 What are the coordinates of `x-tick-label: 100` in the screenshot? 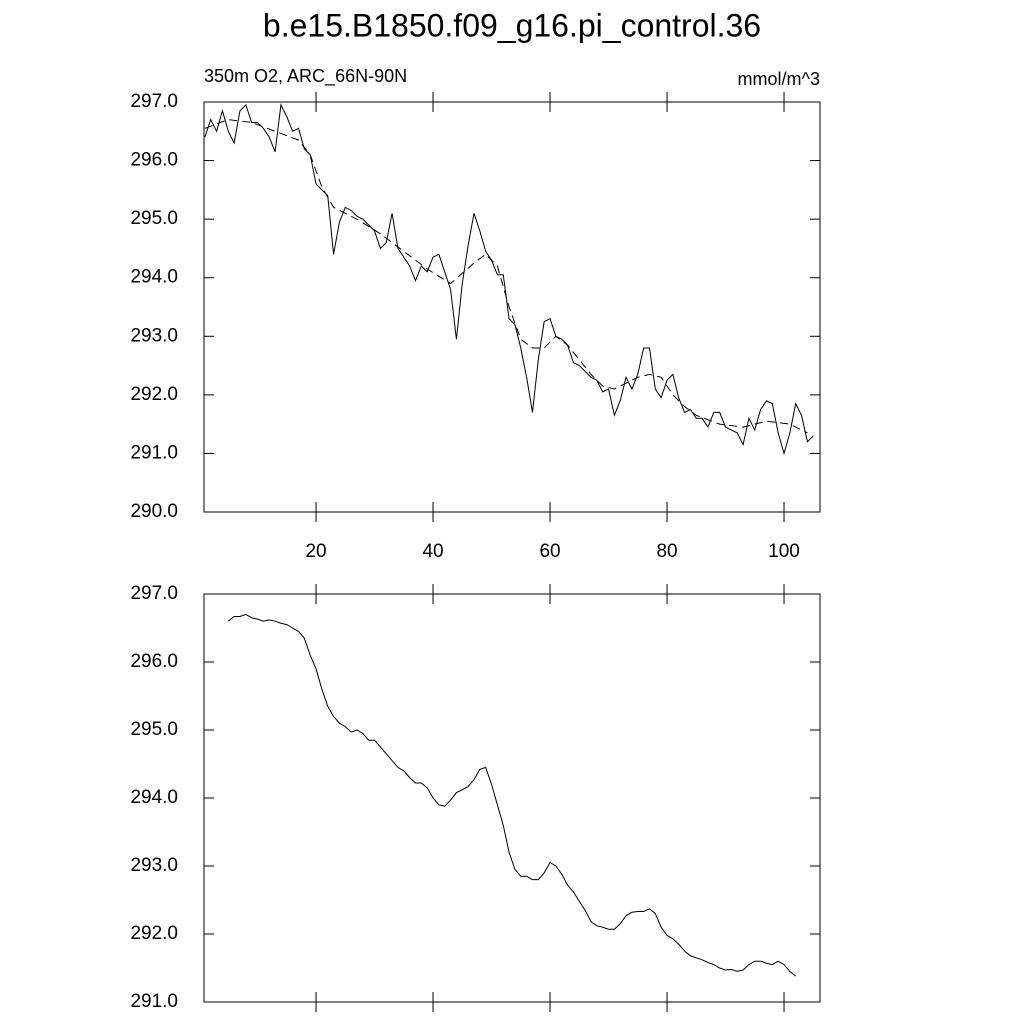 It's located at (784, 551).